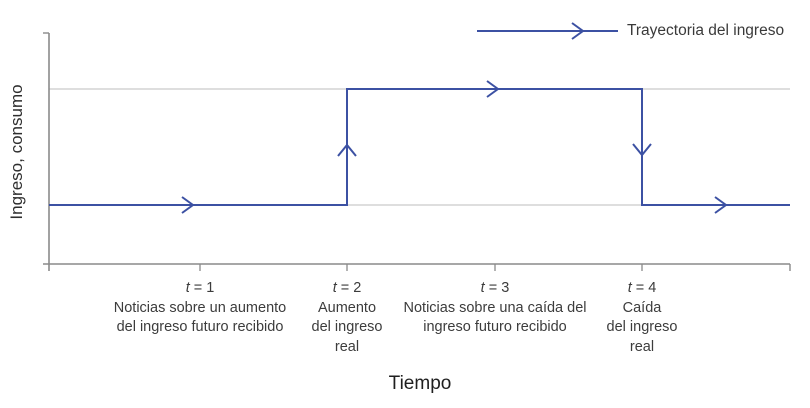  I want to click on arrow-right-initial-segment-icon, so click(188, 205).